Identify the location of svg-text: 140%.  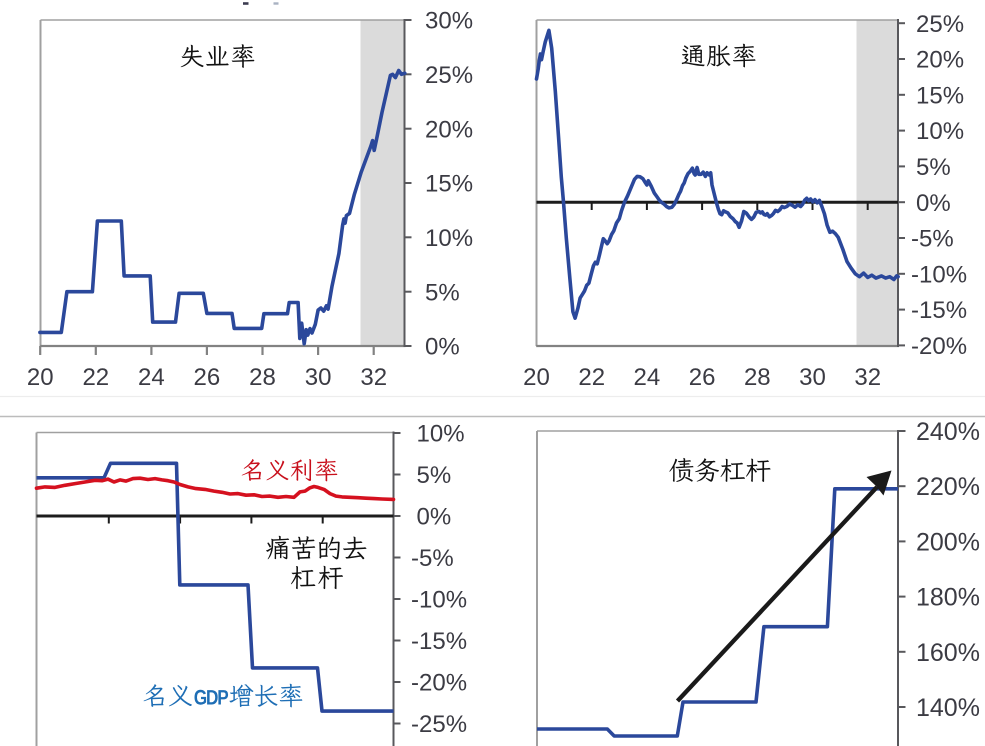
(948, 708).